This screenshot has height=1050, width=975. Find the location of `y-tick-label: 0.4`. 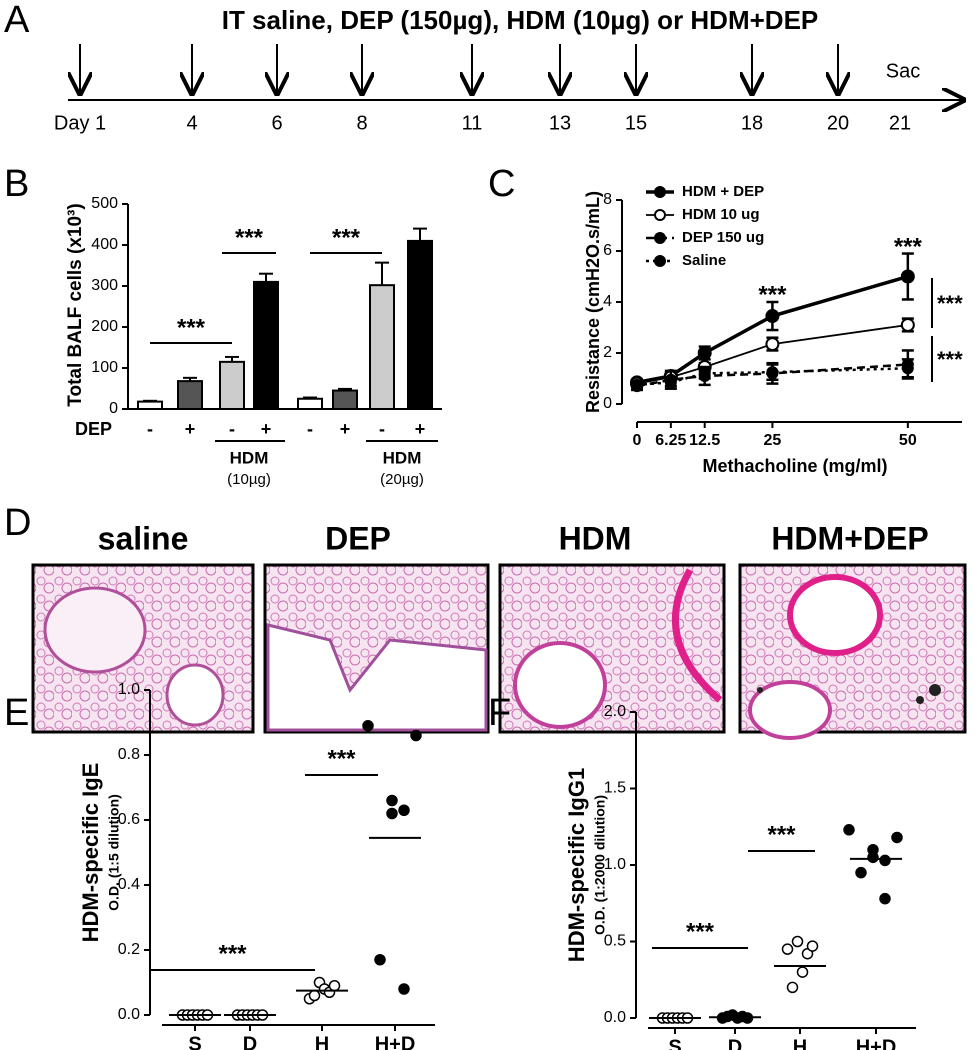

y-tick-label: 0.4 is located at coordinates (129, 884).